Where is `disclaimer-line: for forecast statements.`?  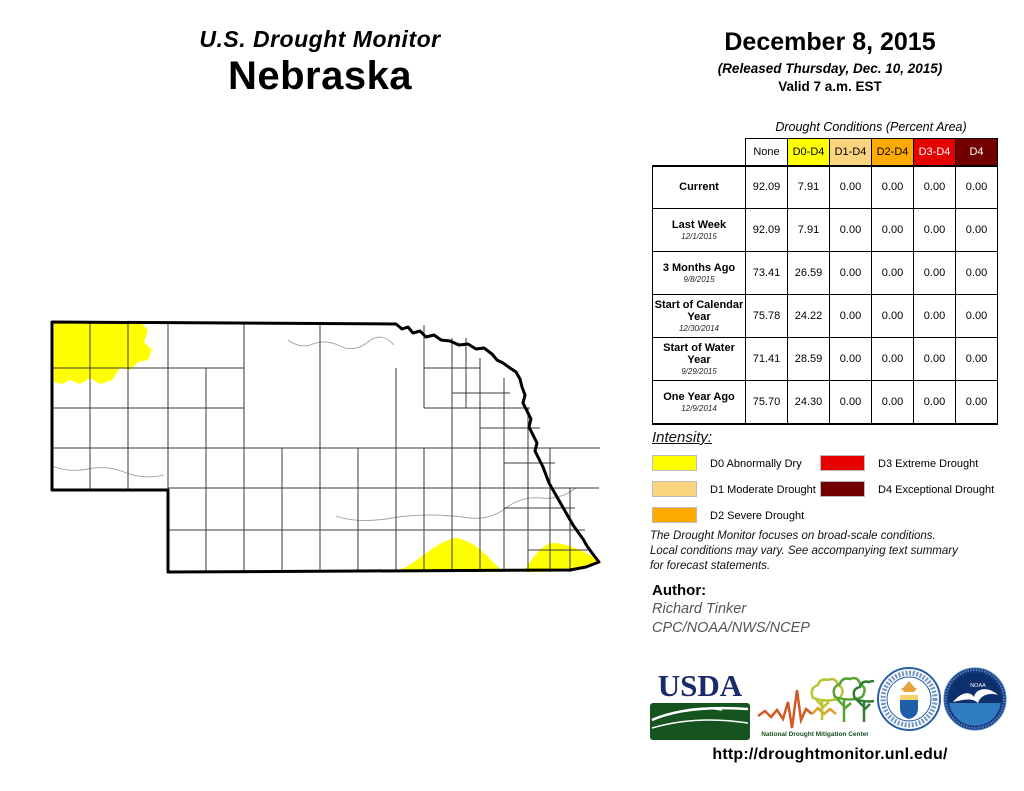 disclaimer-line: for forecast statements. is located at coordinates (710, 566).